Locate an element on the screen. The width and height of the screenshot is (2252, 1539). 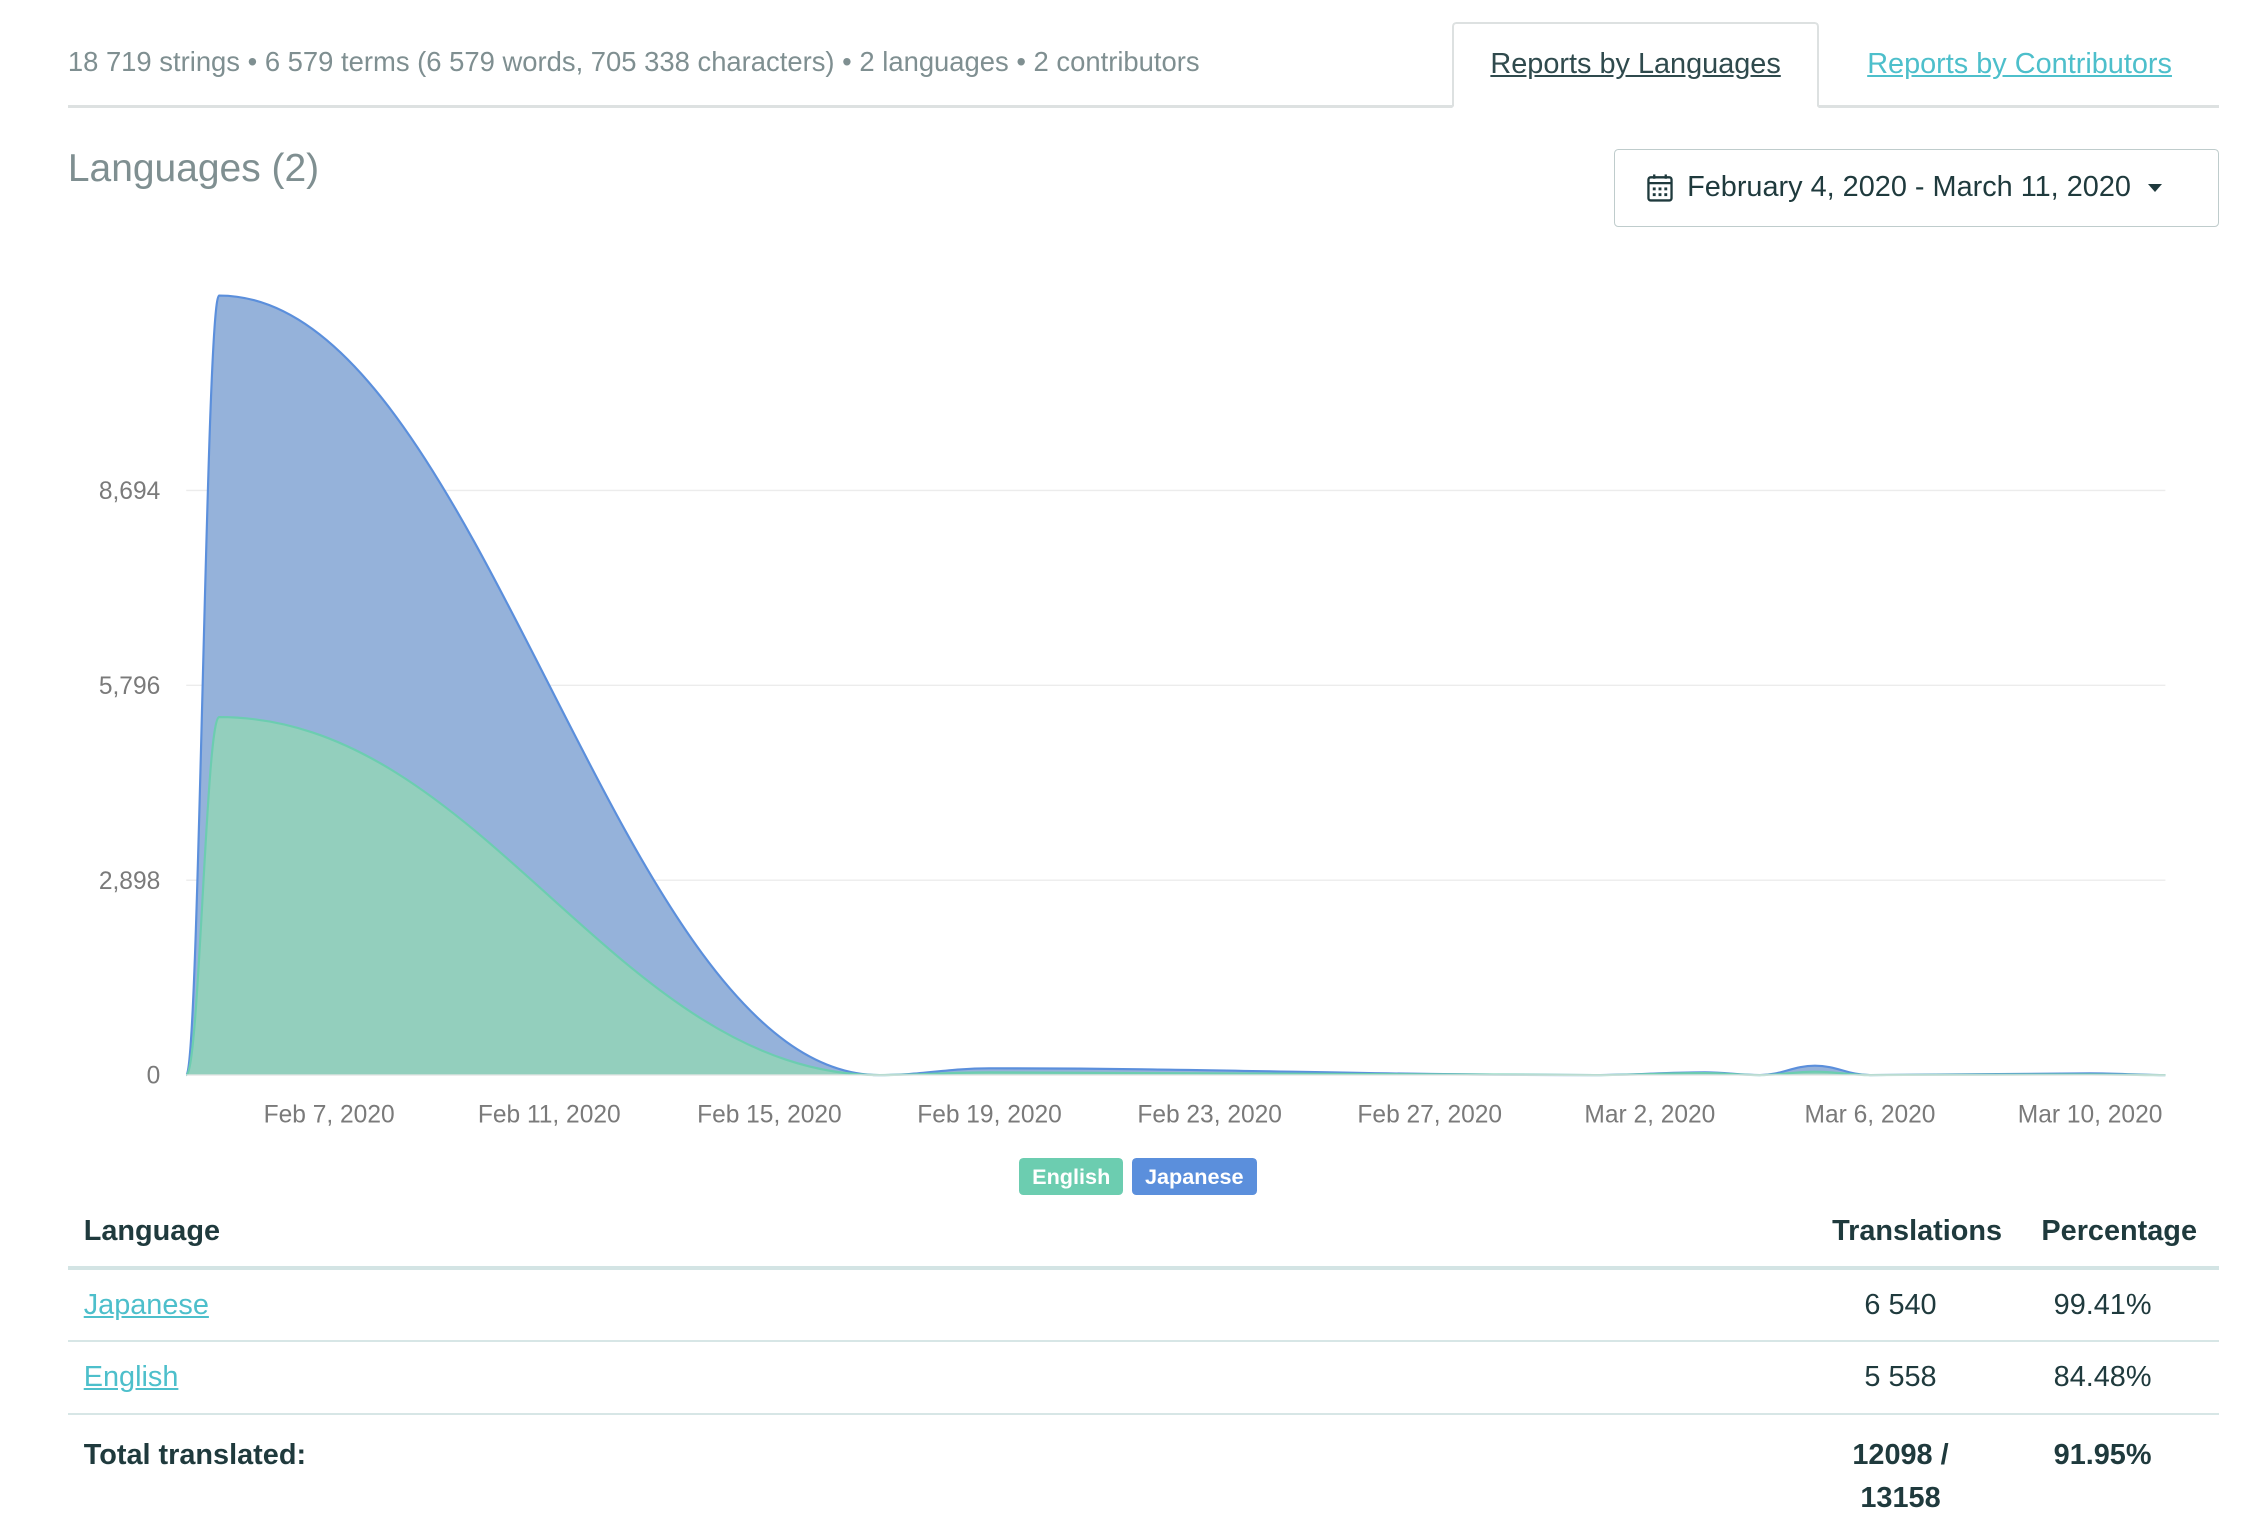
chevron-down-icon is located at coordinates (2155, 187).